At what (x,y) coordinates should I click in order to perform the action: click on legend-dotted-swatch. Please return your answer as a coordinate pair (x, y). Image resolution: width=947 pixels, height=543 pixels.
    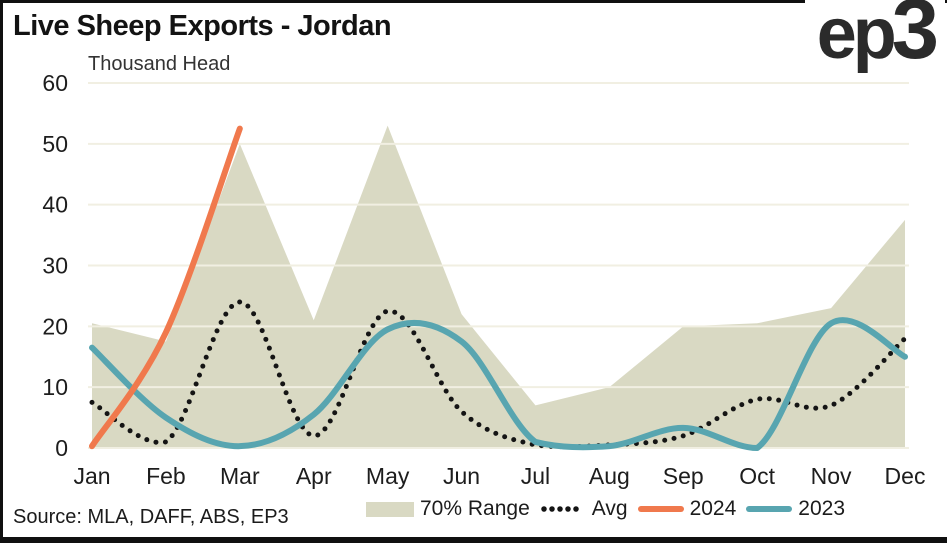
    Looking at the image, I should click on (563, 509).